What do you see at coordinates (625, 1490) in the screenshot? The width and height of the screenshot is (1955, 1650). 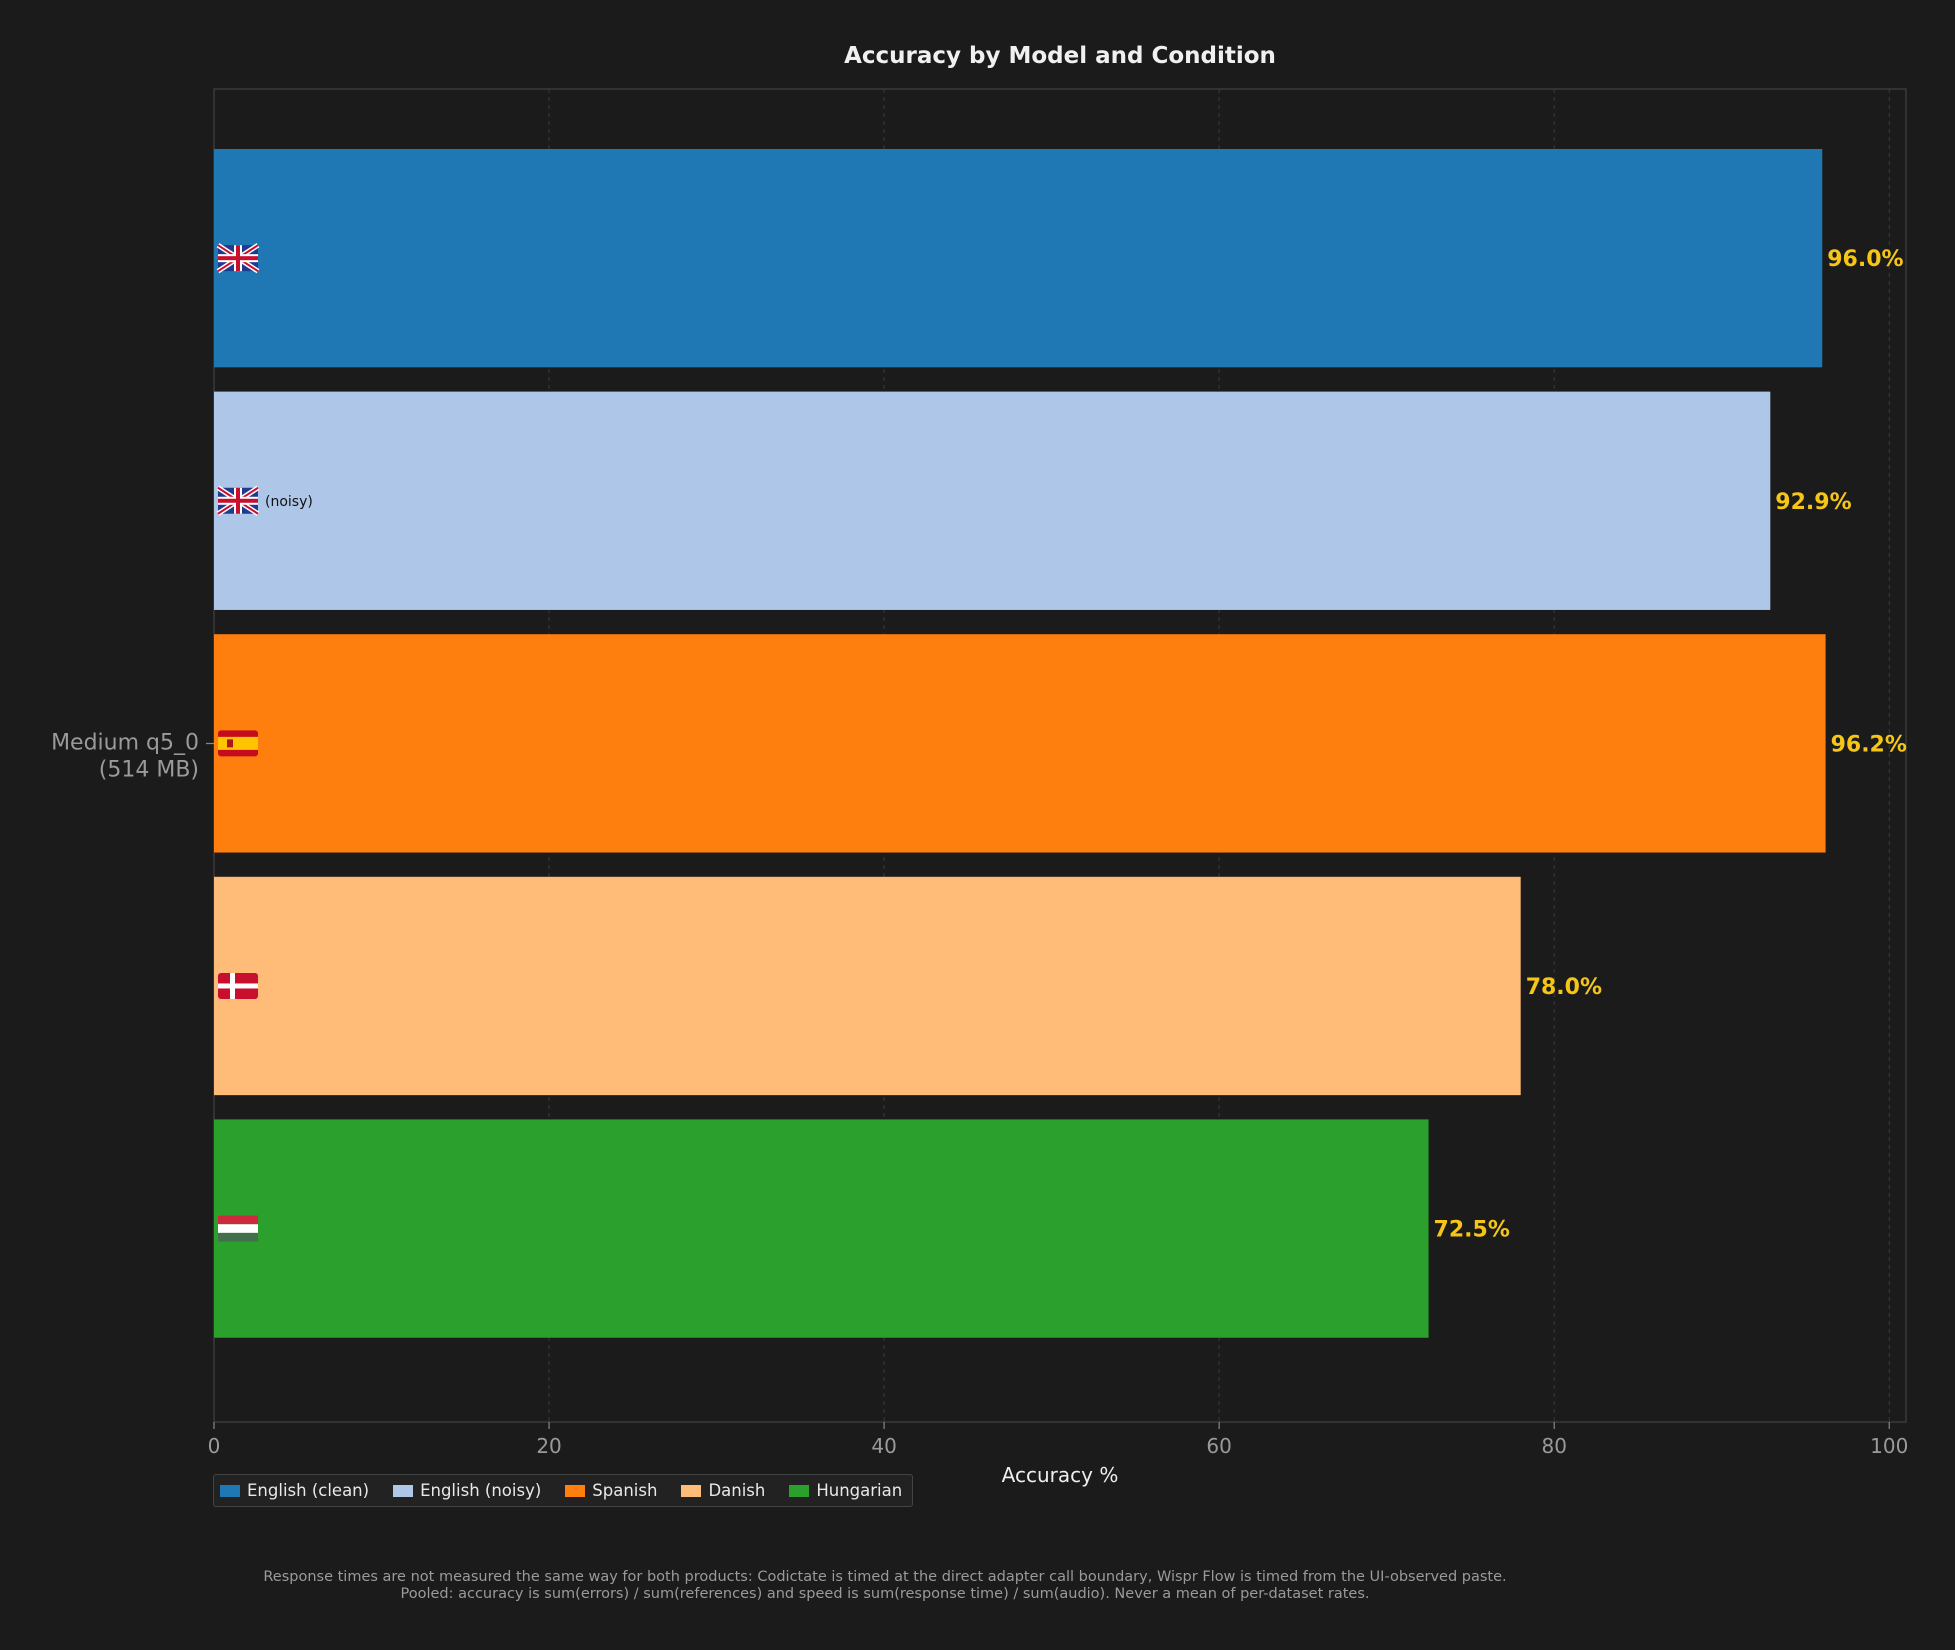 I see `legend-label: Spanish` at bounding box center [625, 1490].